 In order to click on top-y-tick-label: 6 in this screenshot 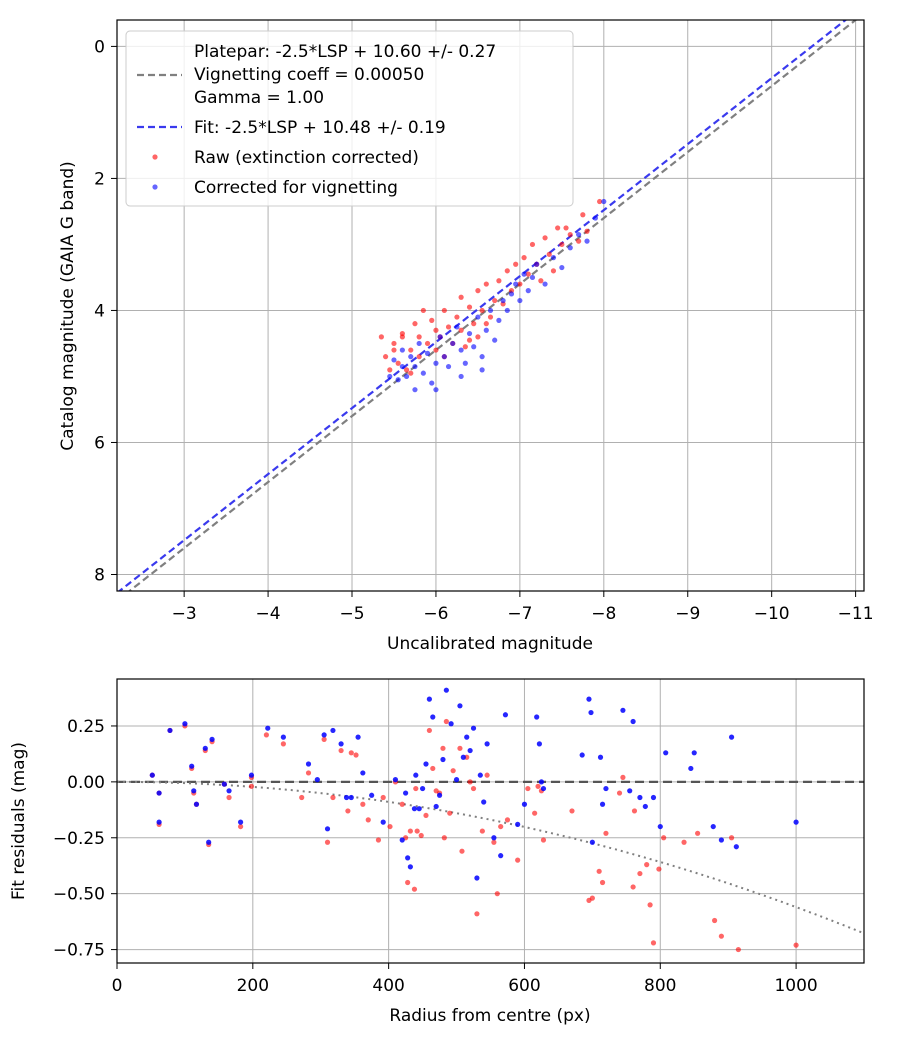, I will do `click(99, 443)`.